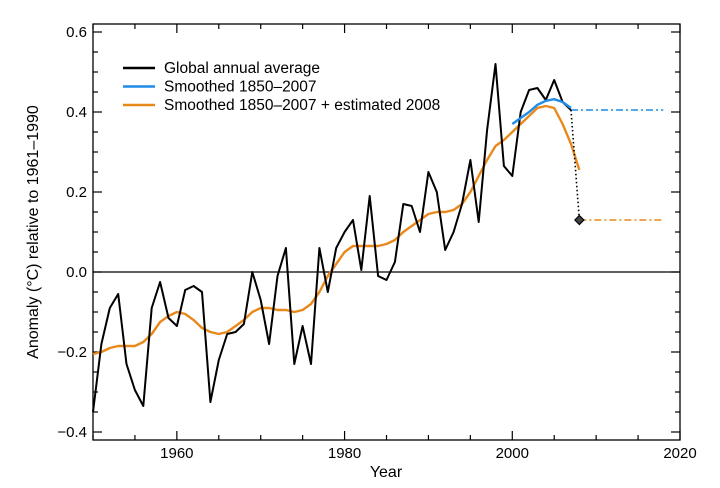  I want to click on legend-label-3: Smoothed 1850–2007 + estimated 2008, so click(302, 105).